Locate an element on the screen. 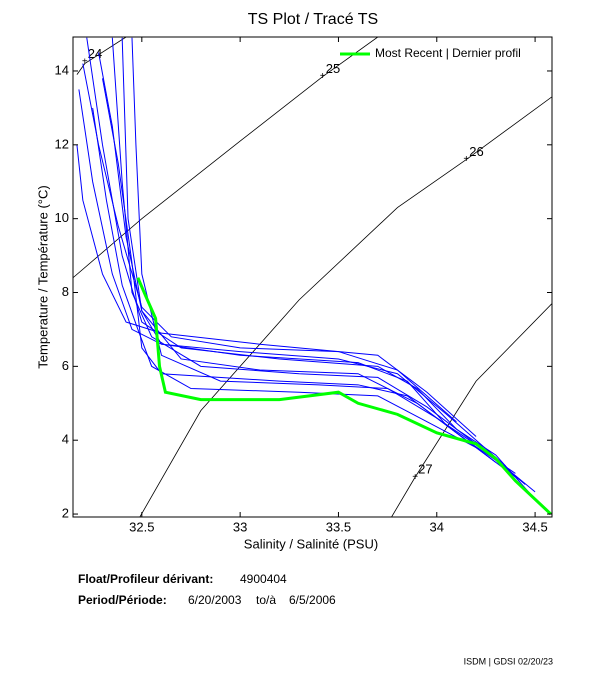 The width and height of the screenshot is (611, 680). y-tick-label: 8 is located at coordinates (65, 291).